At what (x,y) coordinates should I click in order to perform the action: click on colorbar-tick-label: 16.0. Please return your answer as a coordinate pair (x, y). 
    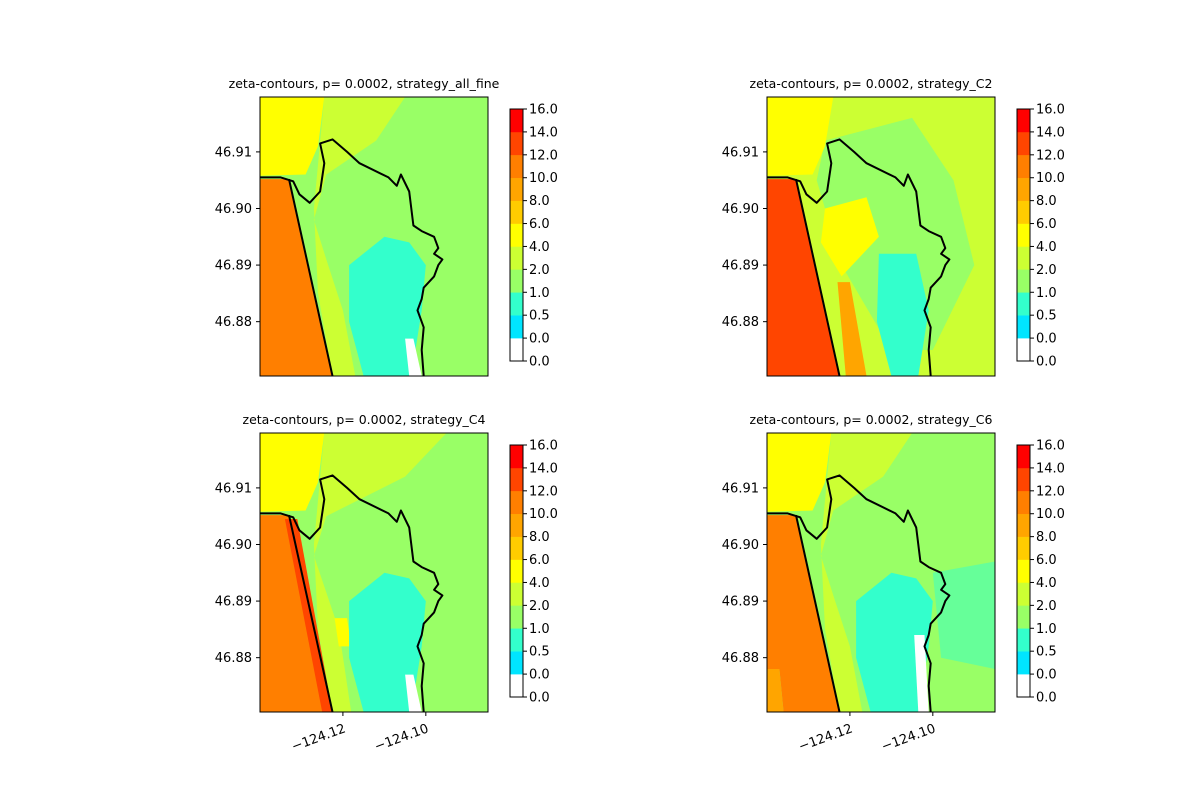
    Looking at the image, I should click on (1050, 110).